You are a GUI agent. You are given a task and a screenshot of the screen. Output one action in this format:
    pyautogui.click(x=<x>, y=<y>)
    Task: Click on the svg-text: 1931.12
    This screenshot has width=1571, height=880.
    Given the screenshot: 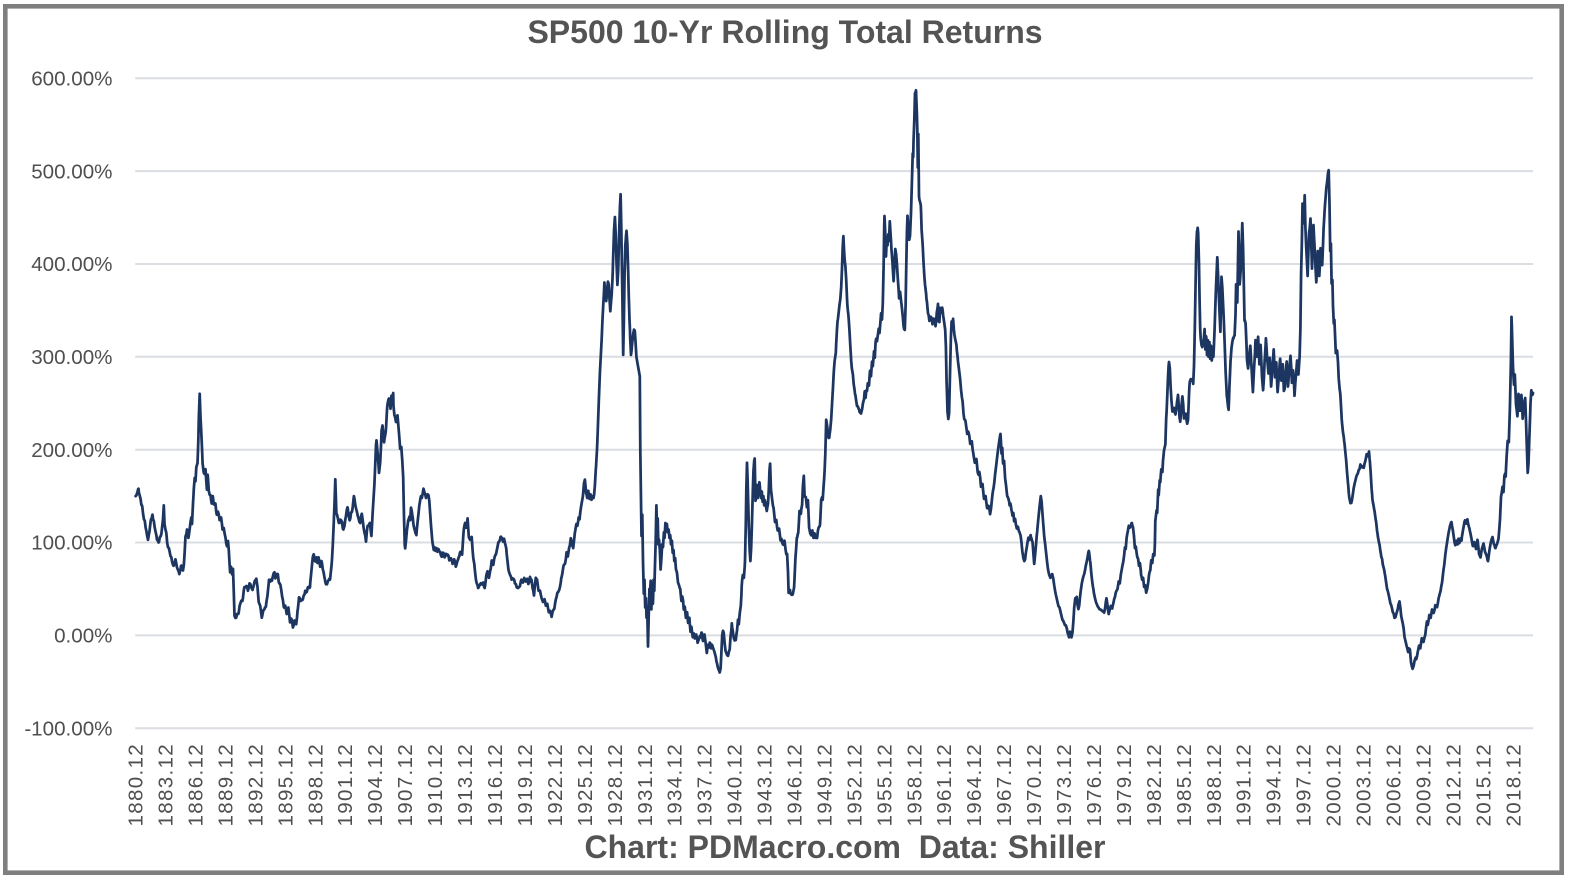 What is the action you would take?
    pyautogui.click(x=645, y=785)
    